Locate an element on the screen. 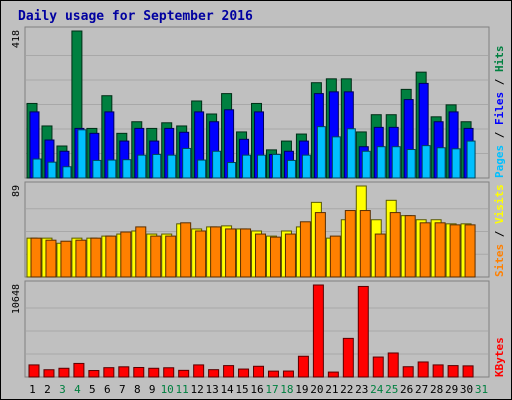 This screenshot has height=400, width=512. chart-title-group: Daily usage for September 2016 is located at coordinates (135, 16).